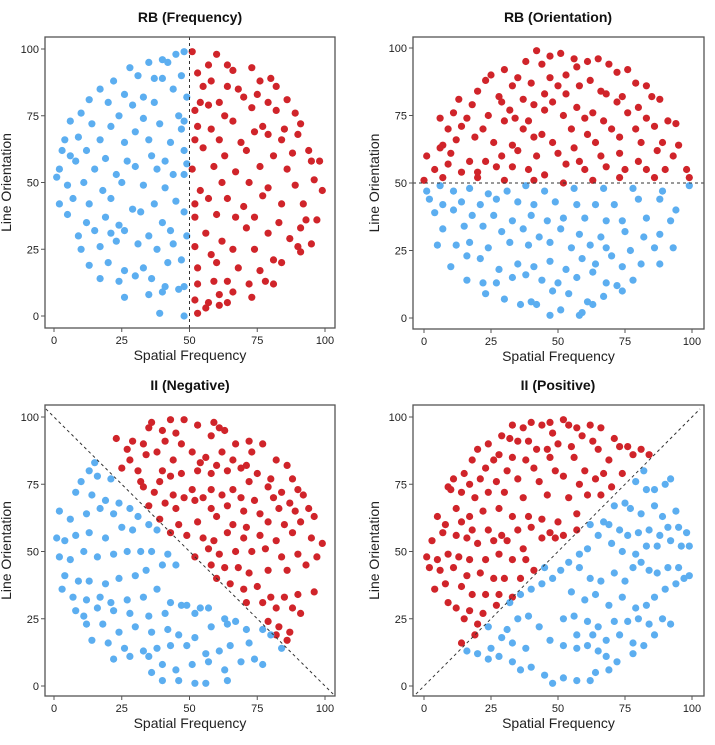 The image size is (715, 745). I want to click on y-tick-label: 50, so click(401, 184).